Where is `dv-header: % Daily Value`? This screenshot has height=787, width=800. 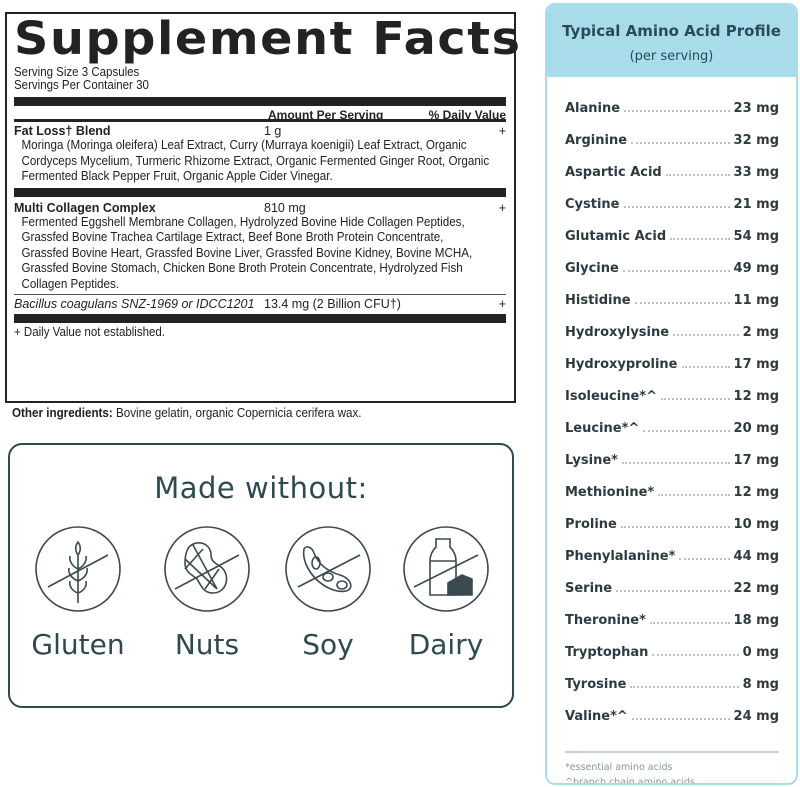 dv-header: % Daily Value is located at coordinates (467, 115).